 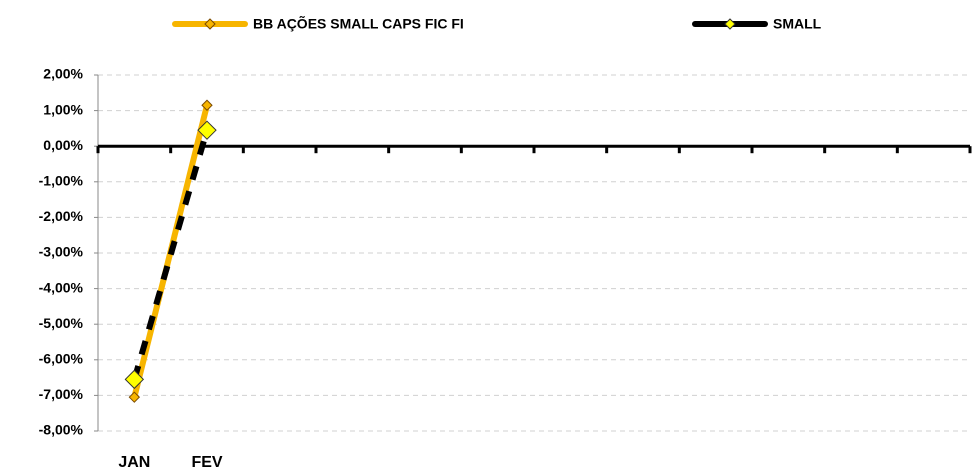 What do you see at coordinates (206, 462) in the screenshot?
I see `x-tick-label: FEV` at bounding box center [206, 462].